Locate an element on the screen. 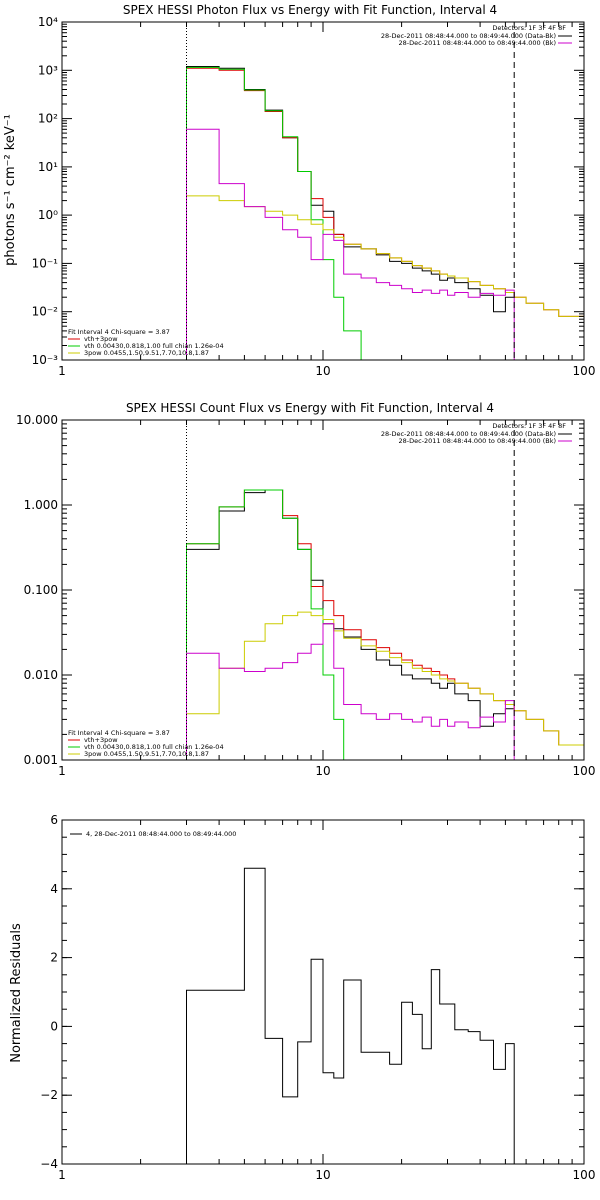  panel1-x-tick-label: 10 is located at coordinates (322, 371).